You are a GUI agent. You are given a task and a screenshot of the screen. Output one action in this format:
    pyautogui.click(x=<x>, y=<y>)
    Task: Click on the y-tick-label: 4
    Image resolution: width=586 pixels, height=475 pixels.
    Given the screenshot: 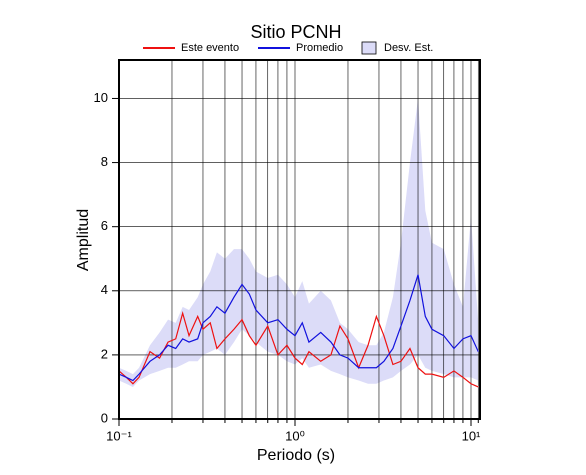 What is the action you would take?
    pyautogui.click(x=104, y=289)
    